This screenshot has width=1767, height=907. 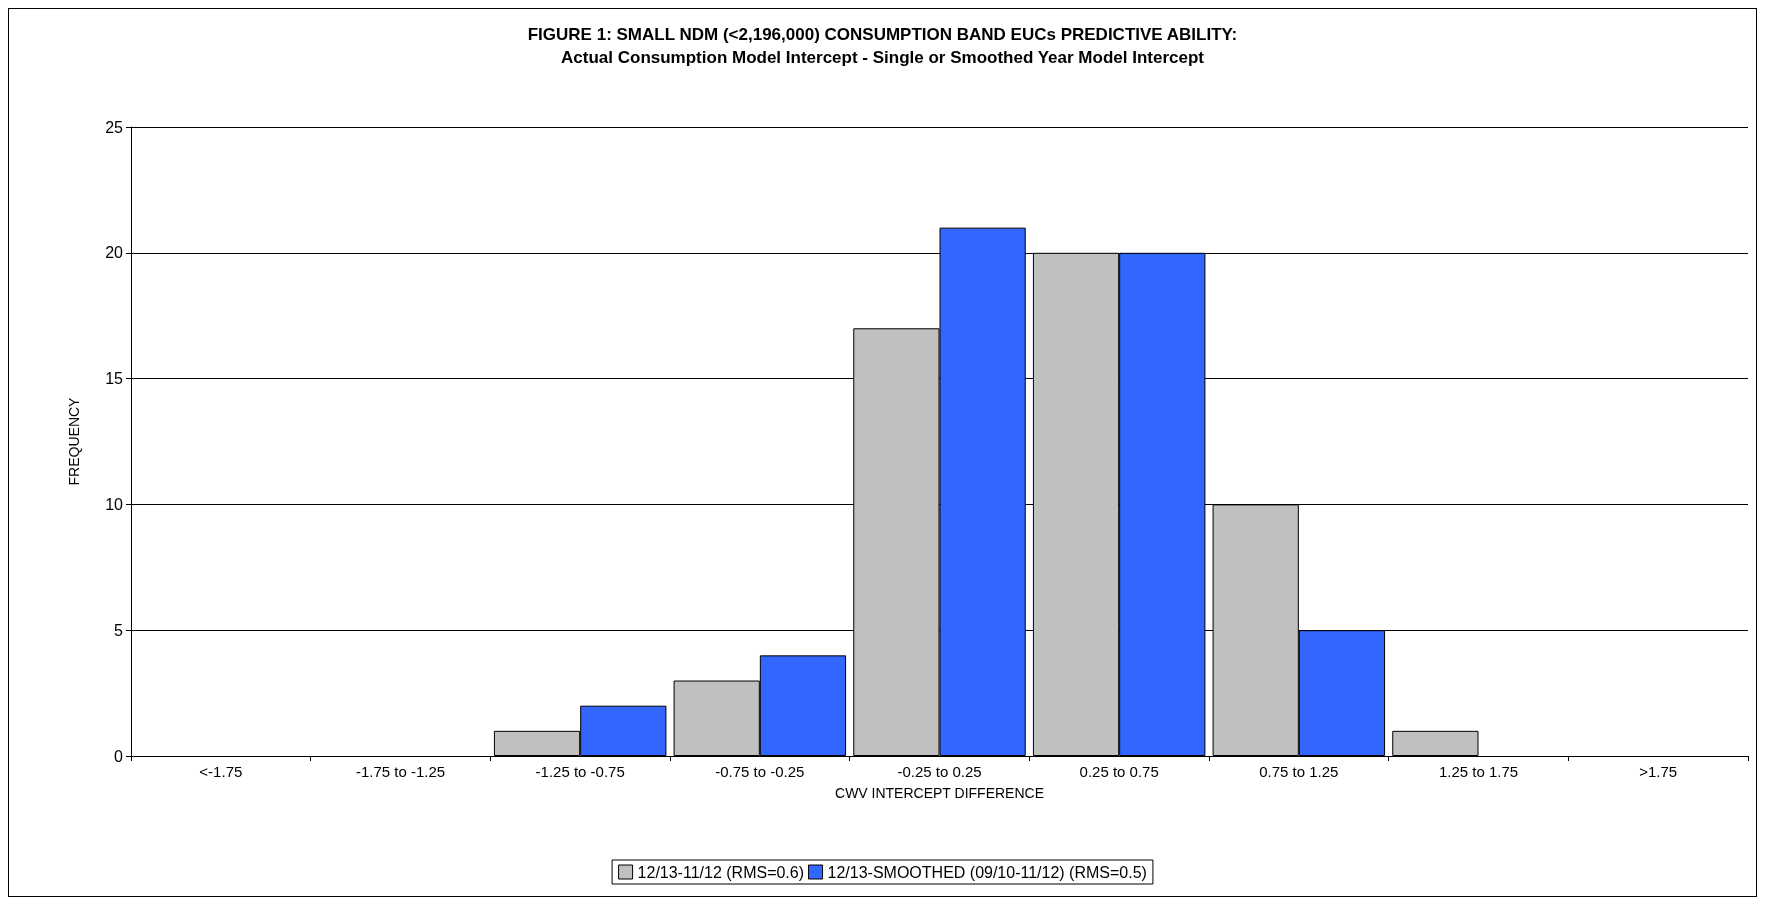 I want to click on x-tick-label: -1.75 to -1.25, so click(x=400, y=771).